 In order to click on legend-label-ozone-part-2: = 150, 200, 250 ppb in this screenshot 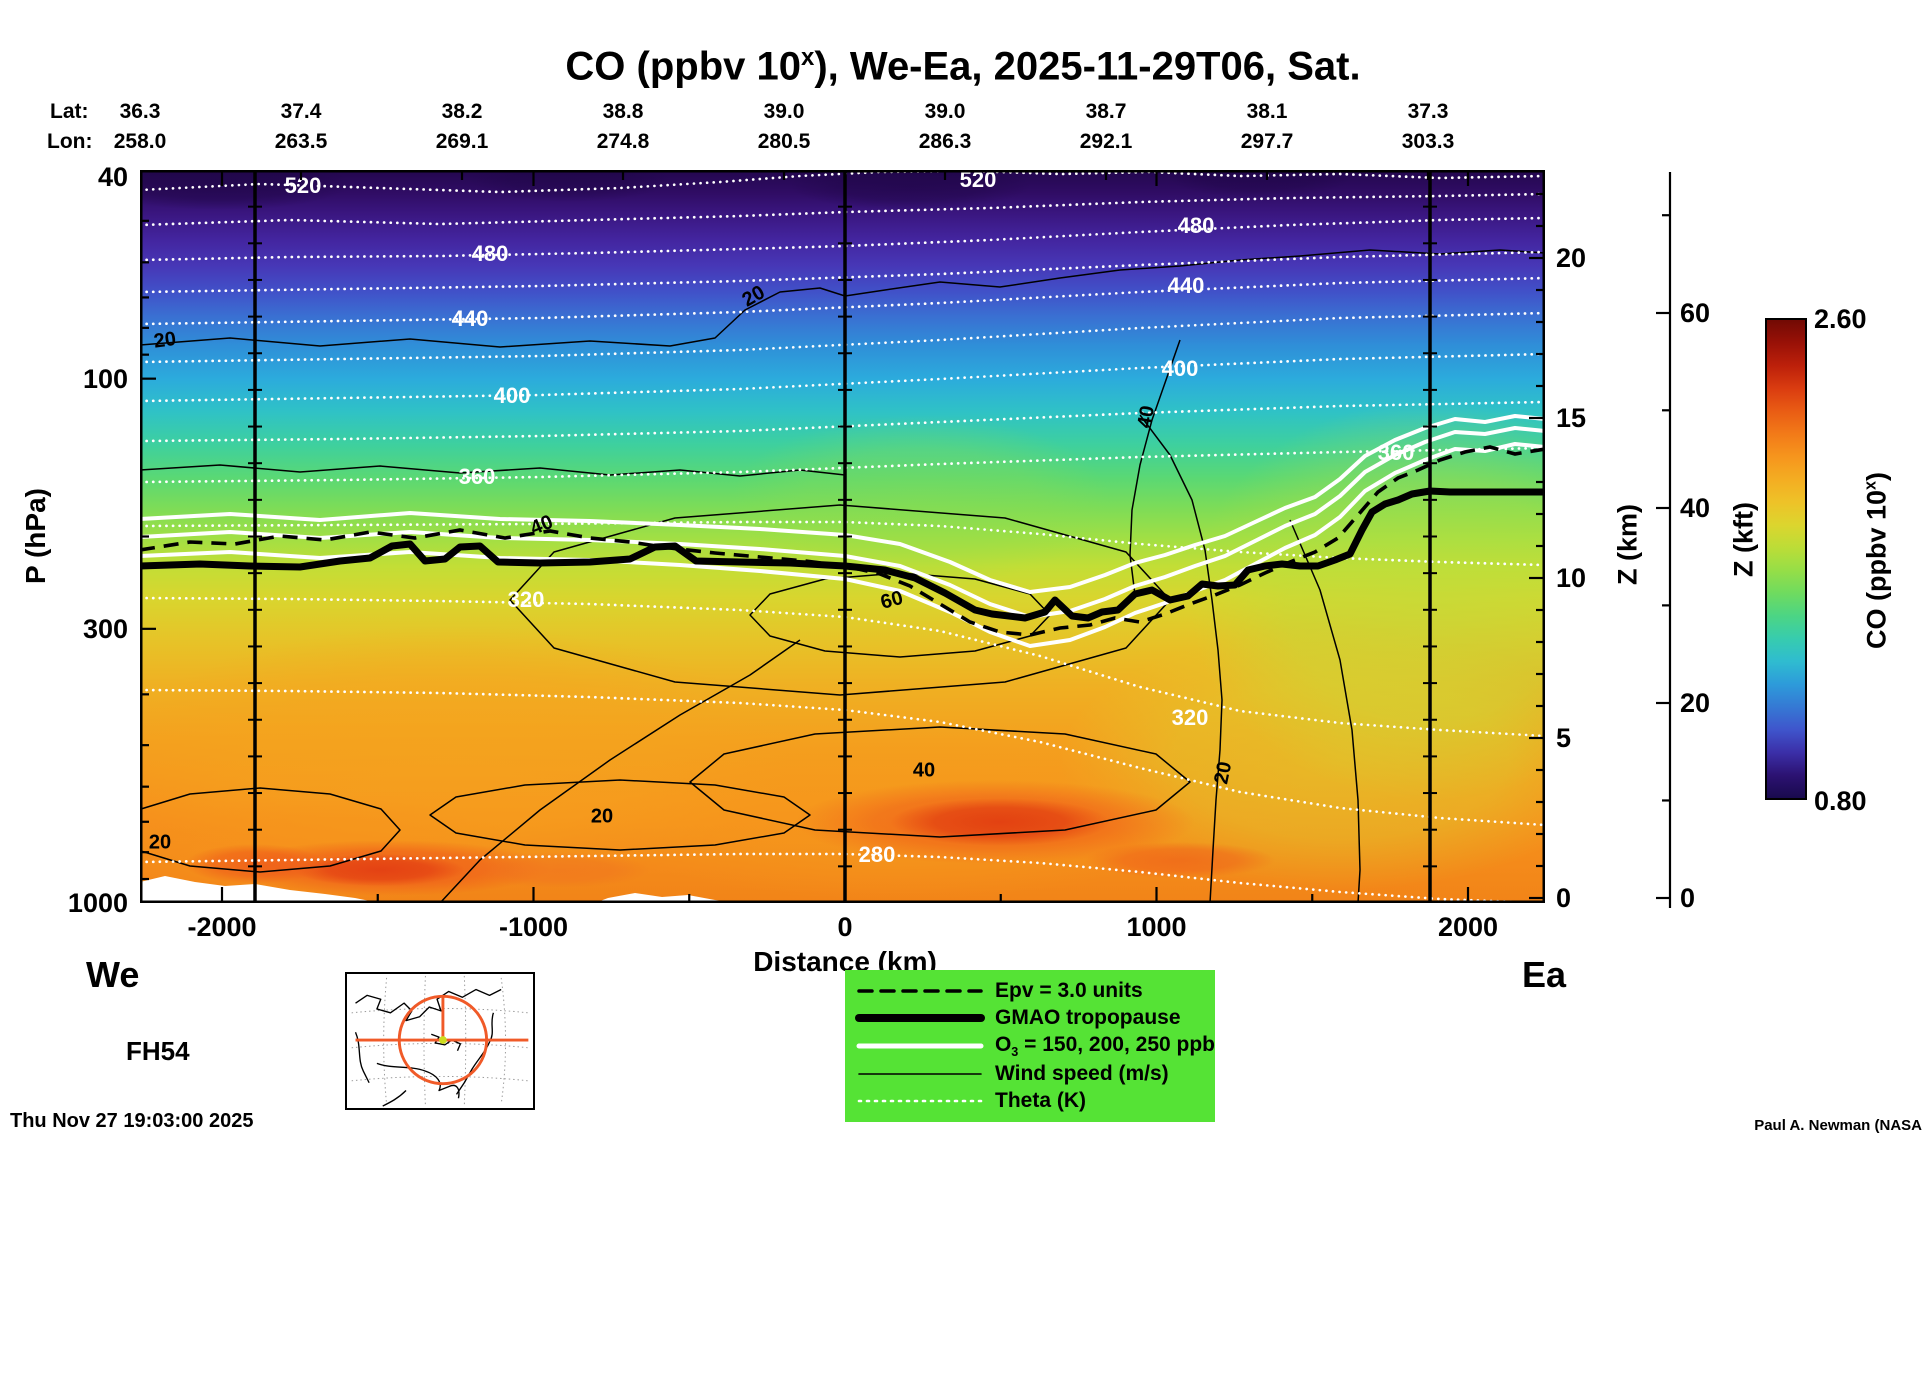, I will do `click(1116, 1044)`.